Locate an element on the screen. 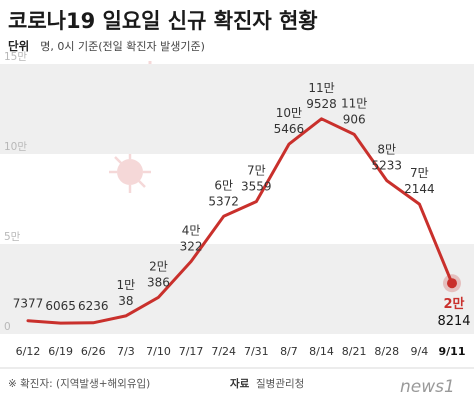  data-label-line: 1만 is located at coordinates (126, 285).